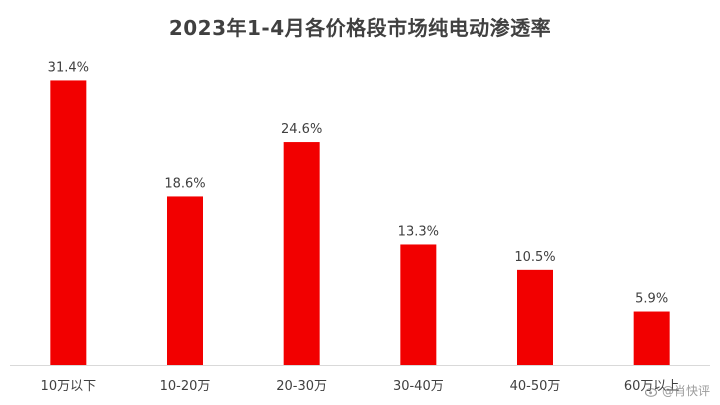 The width and height of the screenshot is (720, 405). Describe the element at coordinates (68, 67) in the screenshot. I see `data-label: 31.4%` at that location.